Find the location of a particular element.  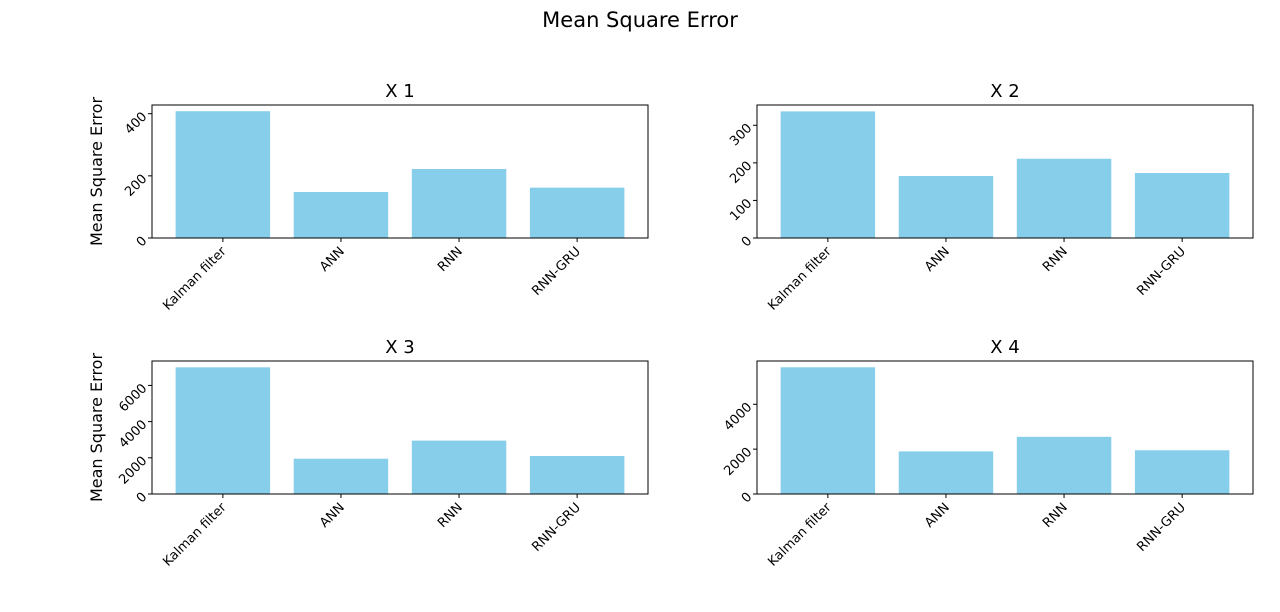

subplot-title: X 2 is located at coordinates (1005, 91).